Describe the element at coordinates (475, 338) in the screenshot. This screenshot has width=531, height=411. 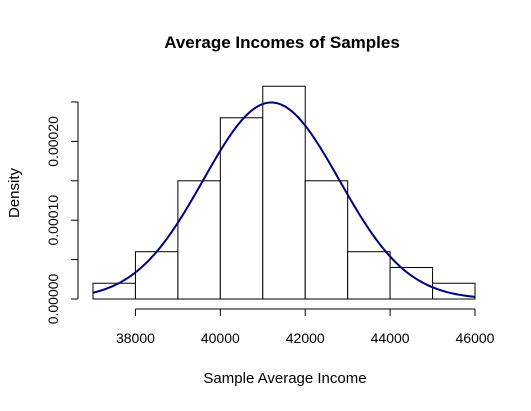
I see `x-tick-label-4: 46000` at that location.